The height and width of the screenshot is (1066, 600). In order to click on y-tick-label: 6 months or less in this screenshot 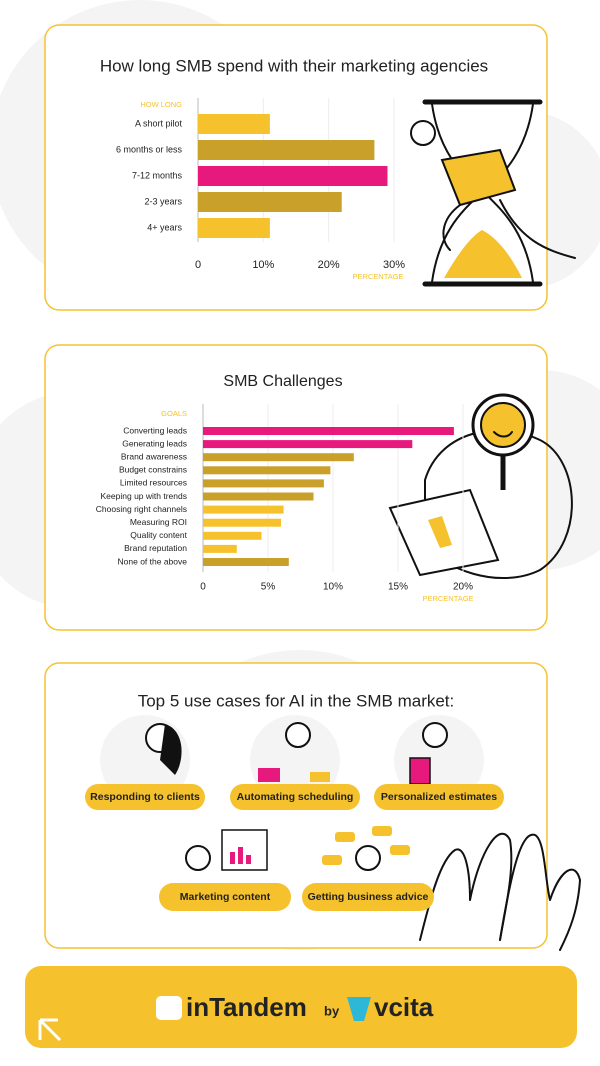, I will do `click(149, 149)`.